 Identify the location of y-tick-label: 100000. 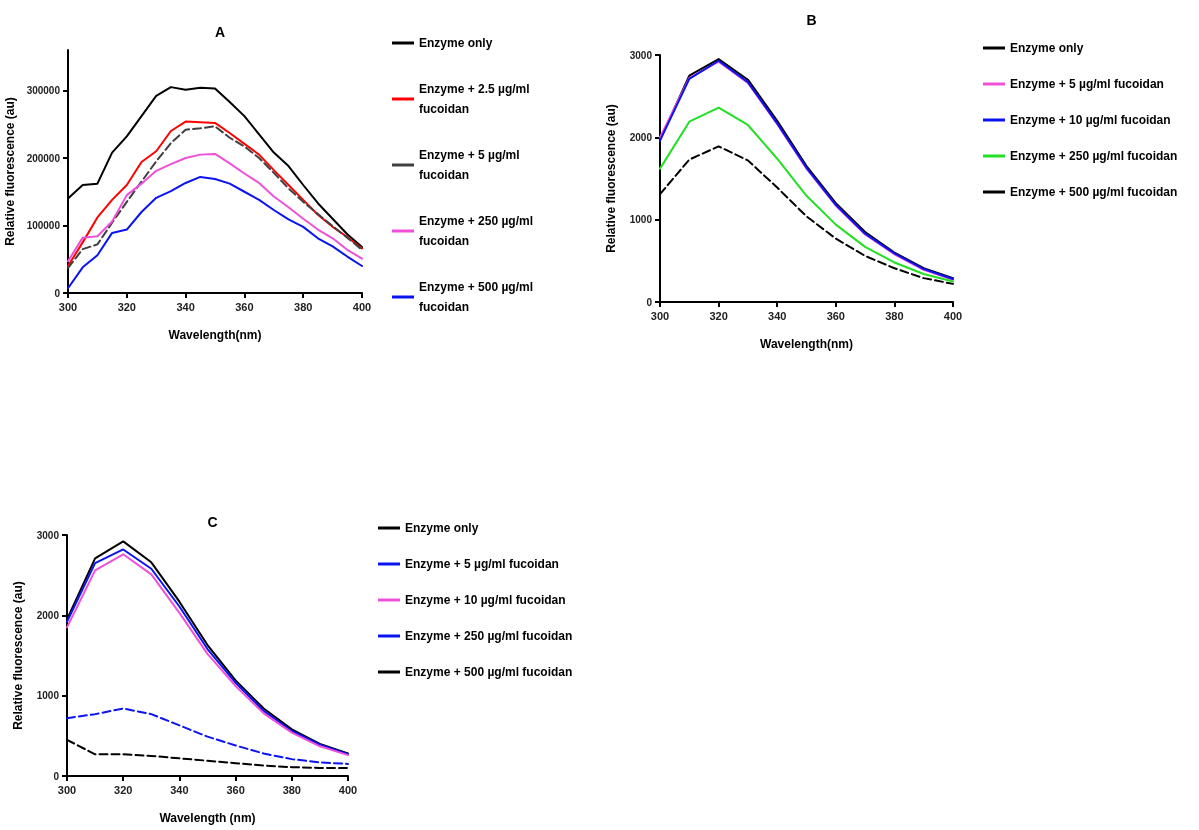
(43, 225).